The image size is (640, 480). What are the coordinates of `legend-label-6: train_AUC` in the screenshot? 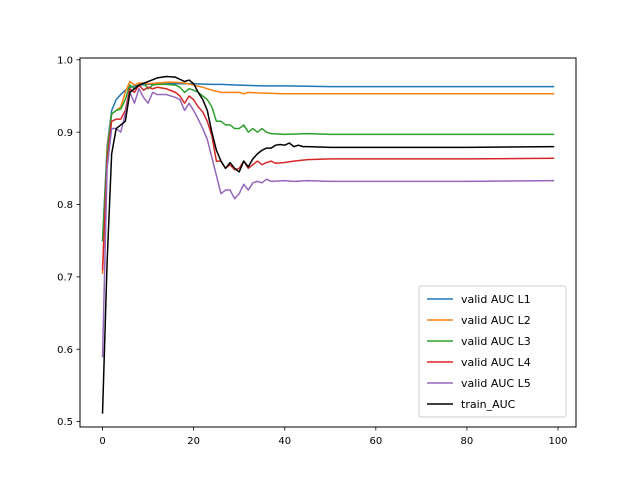 It's located at (488, 404).